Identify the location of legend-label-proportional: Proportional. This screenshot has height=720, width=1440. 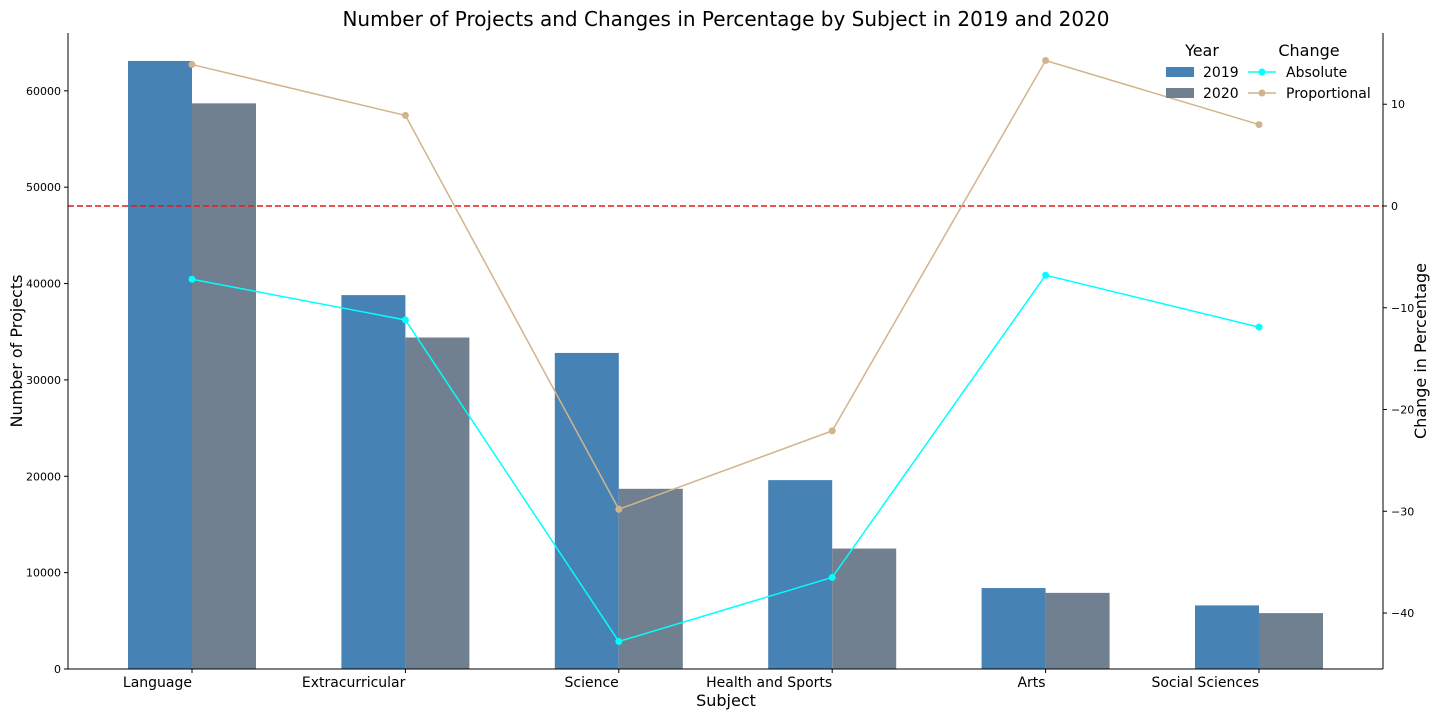
(1328, 94).